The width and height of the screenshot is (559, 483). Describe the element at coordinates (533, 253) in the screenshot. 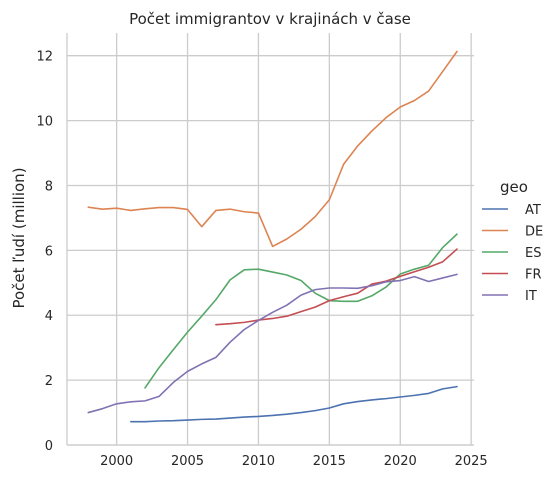

I see `legend-label: ES` at that location.